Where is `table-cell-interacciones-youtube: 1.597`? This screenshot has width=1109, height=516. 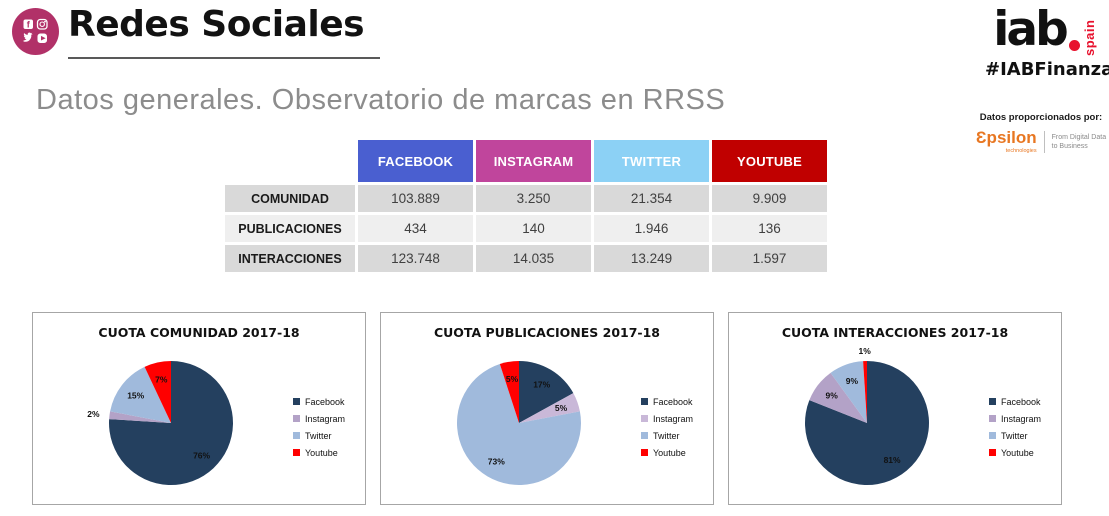
table-cell-interacciones-youtube: 1.597 is located at coordinates (769, 258).